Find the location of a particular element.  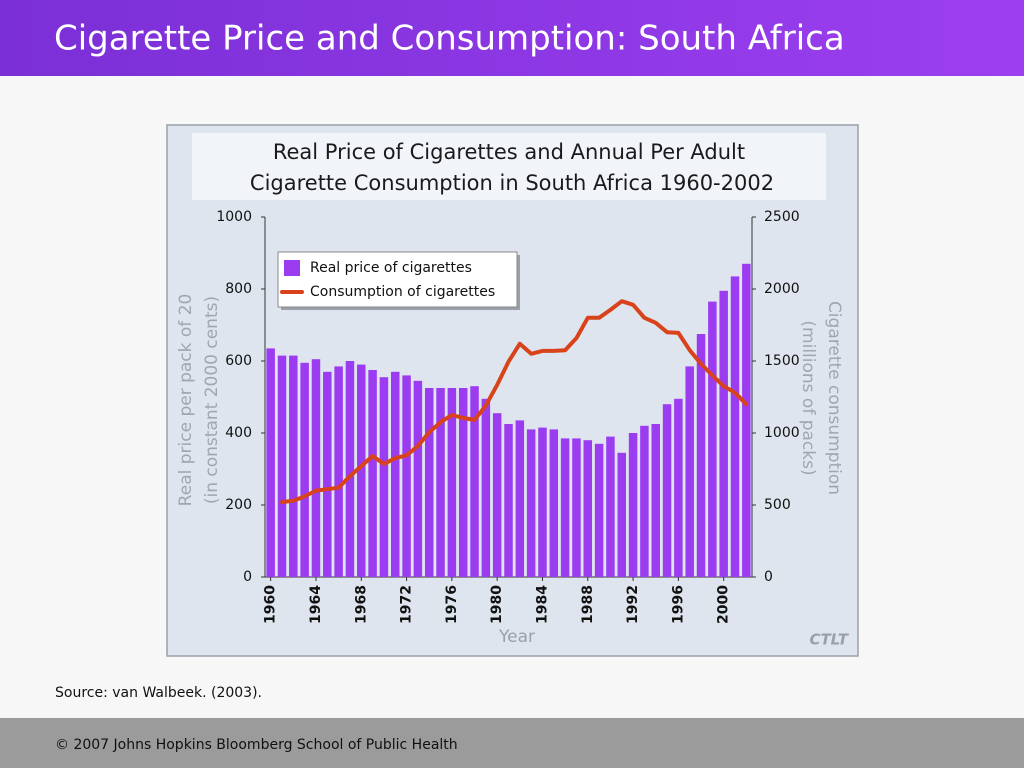

x-tick-label: 1968 is located at coordinates (361, 604).